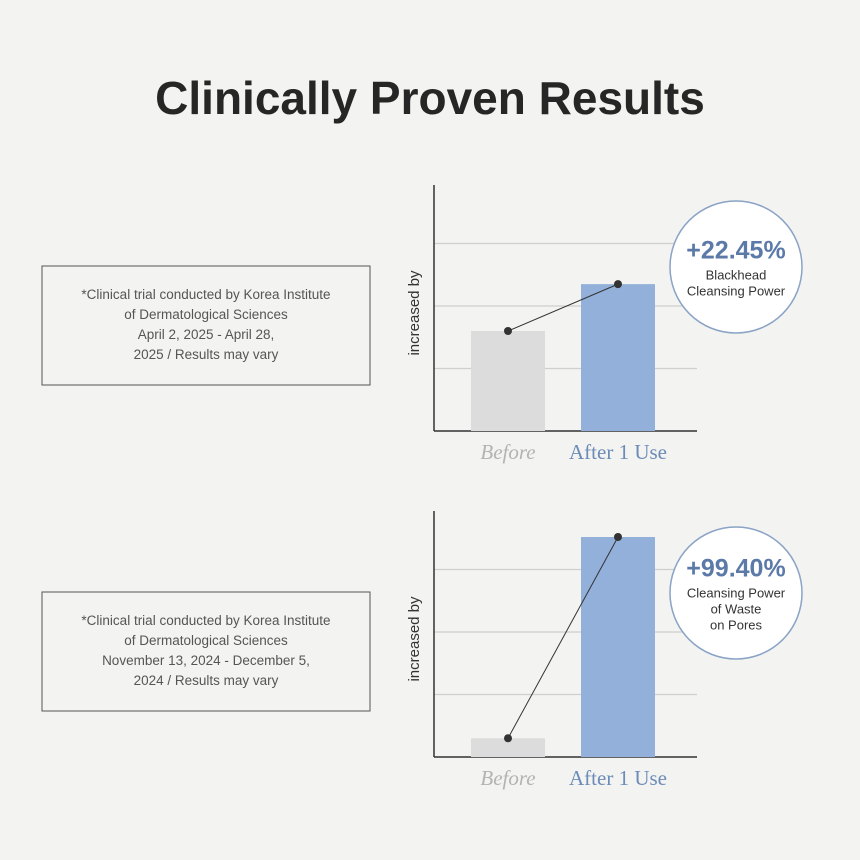 This screenshot has width=860, height=860. I want to click on note-line: April 2, 2025 - April 28,, so click(206, 334).